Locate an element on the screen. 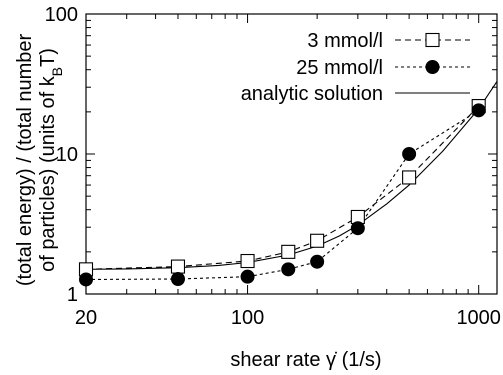  y-tick-label: 100 is located at coordinates (61, 15).